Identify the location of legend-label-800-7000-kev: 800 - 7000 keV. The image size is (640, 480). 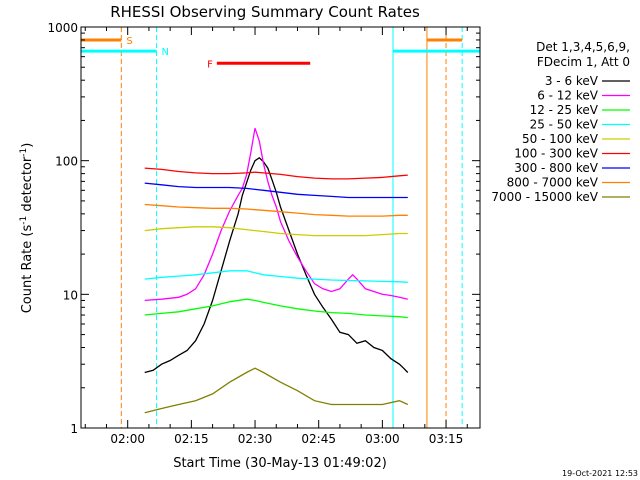
(553, 183).